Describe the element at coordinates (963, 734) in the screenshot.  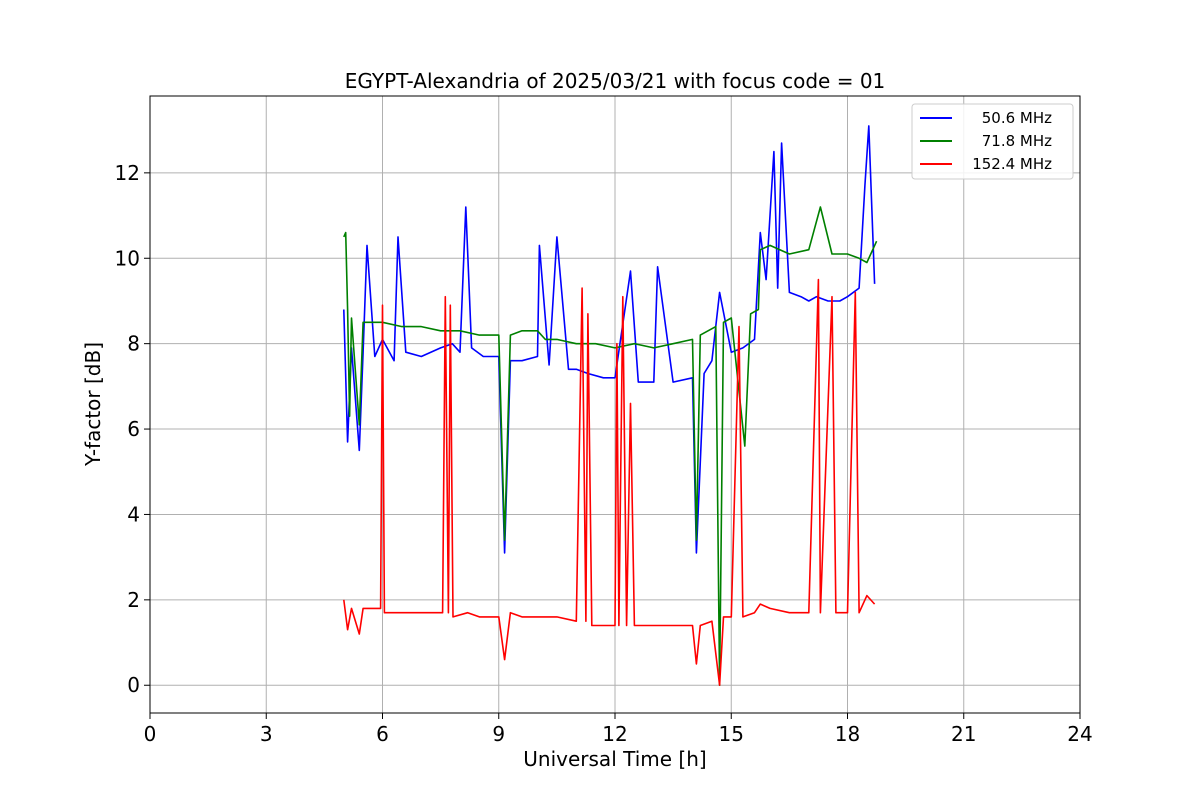
I see `x-tick-label: 21` at that location.